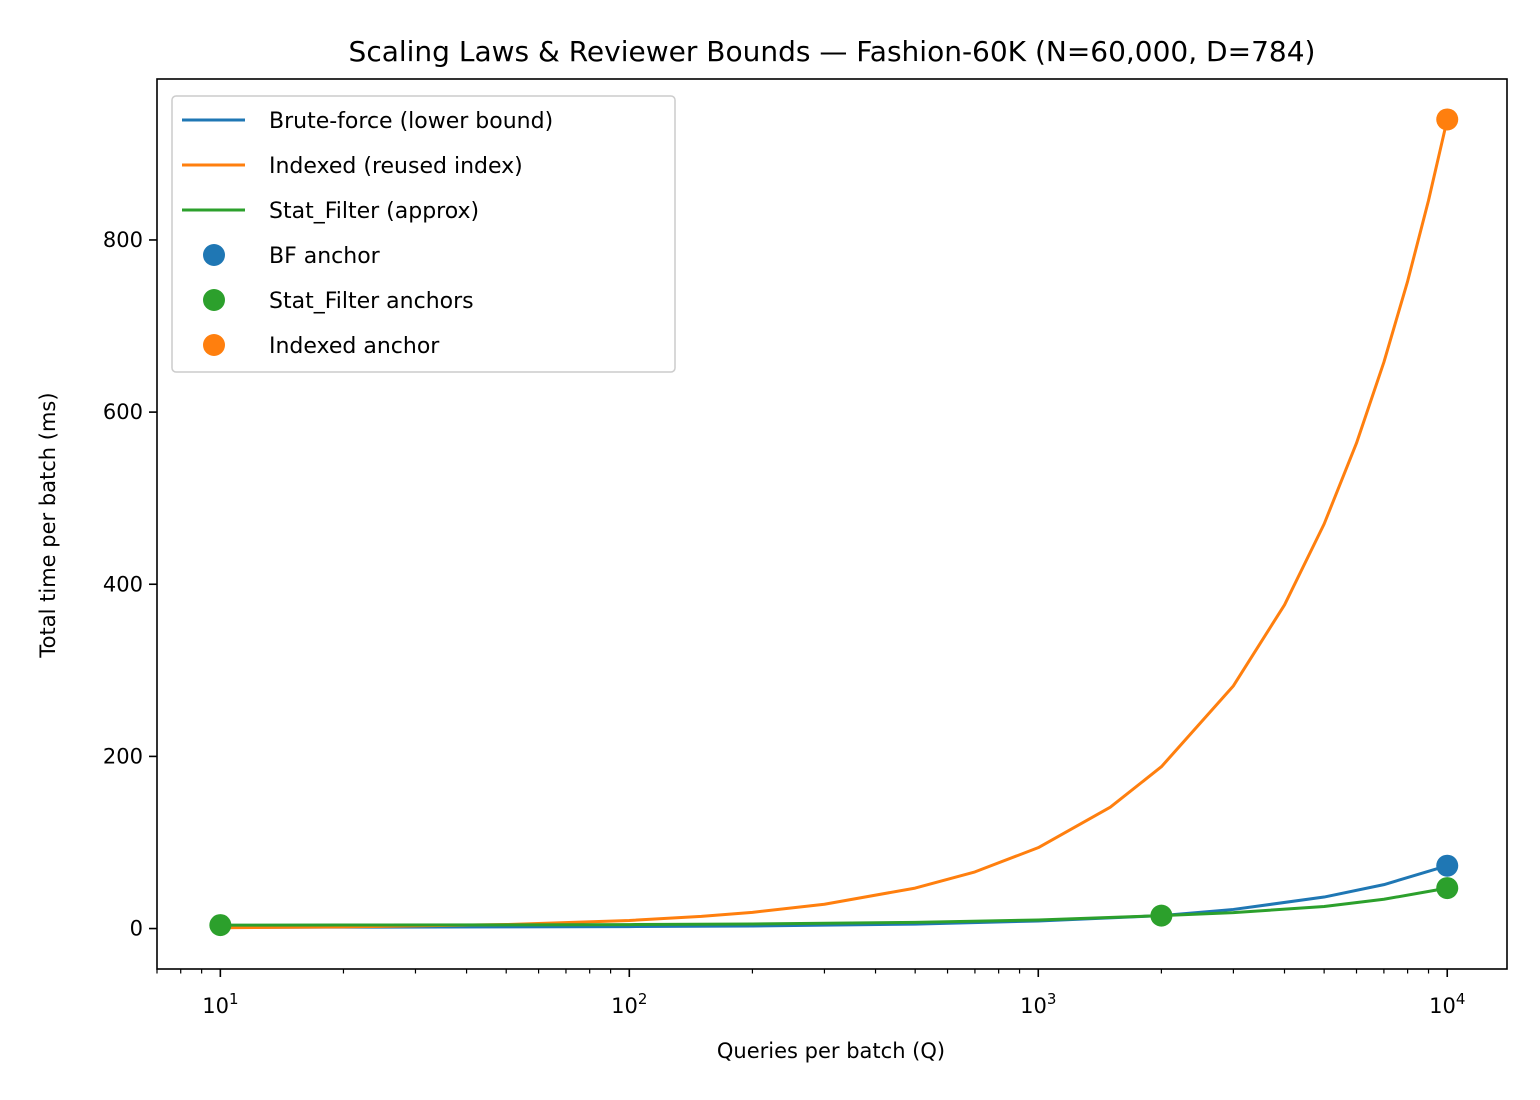 Image resolution: width=1540 pixels, height=1100 pixels. What do you see at coordinates (396, 166) in the screenshot?
I see `legend-label-1: Indexed (reused index)` at bounding box center [396, 166].